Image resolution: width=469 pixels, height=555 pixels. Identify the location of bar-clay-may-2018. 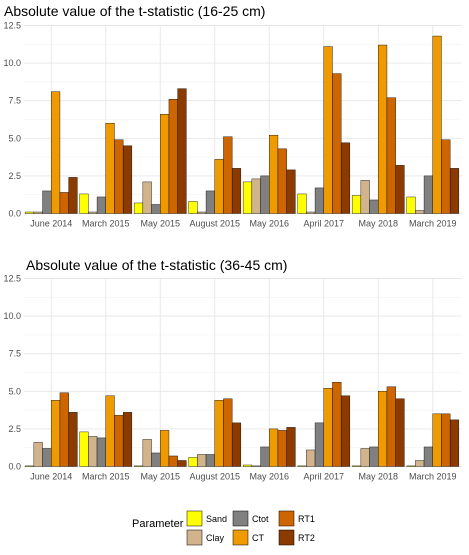
(365, 197).